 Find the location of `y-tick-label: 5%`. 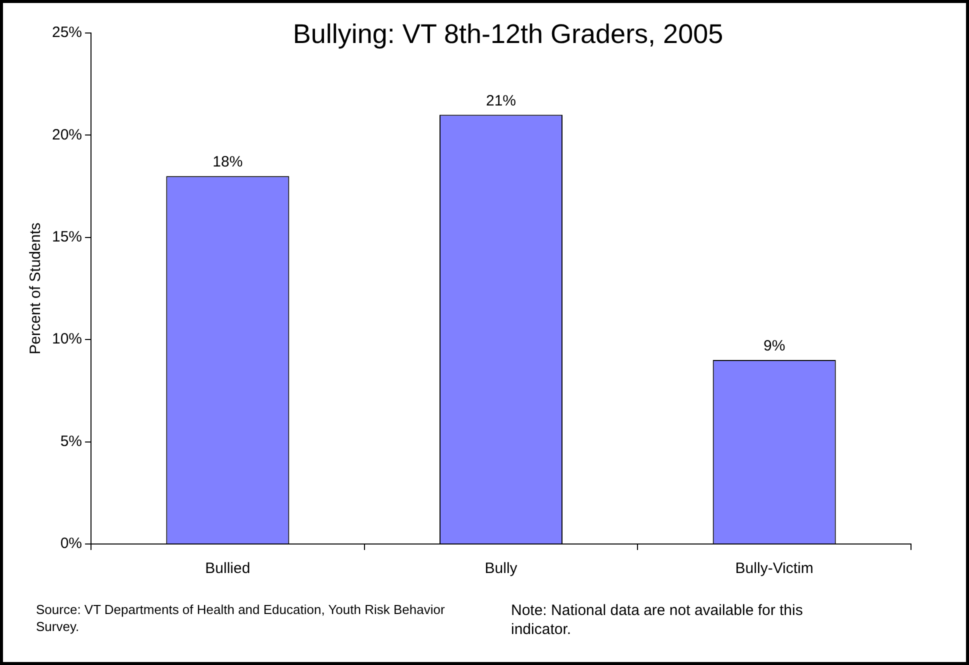

y-tick-label: 5% is located at coordinates (71, 441).